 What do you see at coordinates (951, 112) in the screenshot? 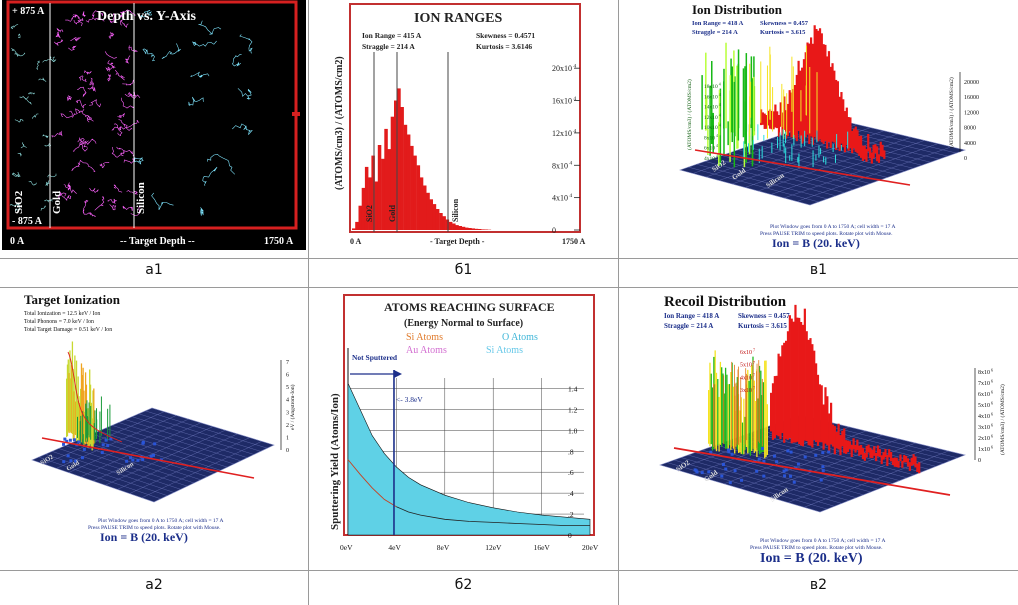
I see `right-axis-label: (ATOMS/cm3) / (ATOMS/cm2)` at bounding box center [951, 112].